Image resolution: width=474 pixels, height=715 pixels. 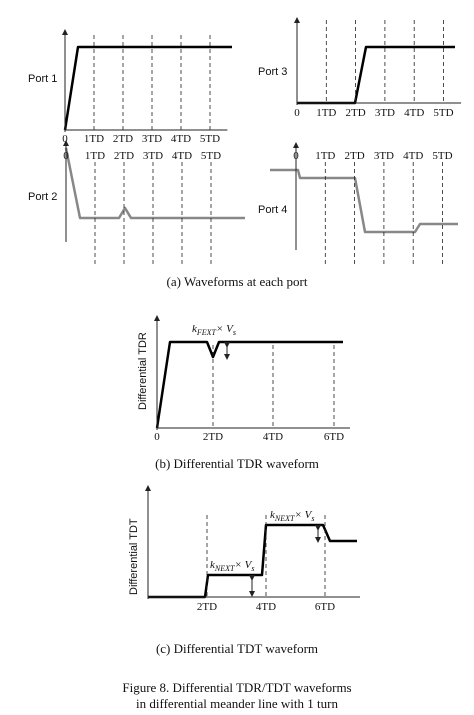 What do you see at coordinates (272, 210) in the screenshot?
I see `port-label: Port 4` at bounding box center [272, 210].